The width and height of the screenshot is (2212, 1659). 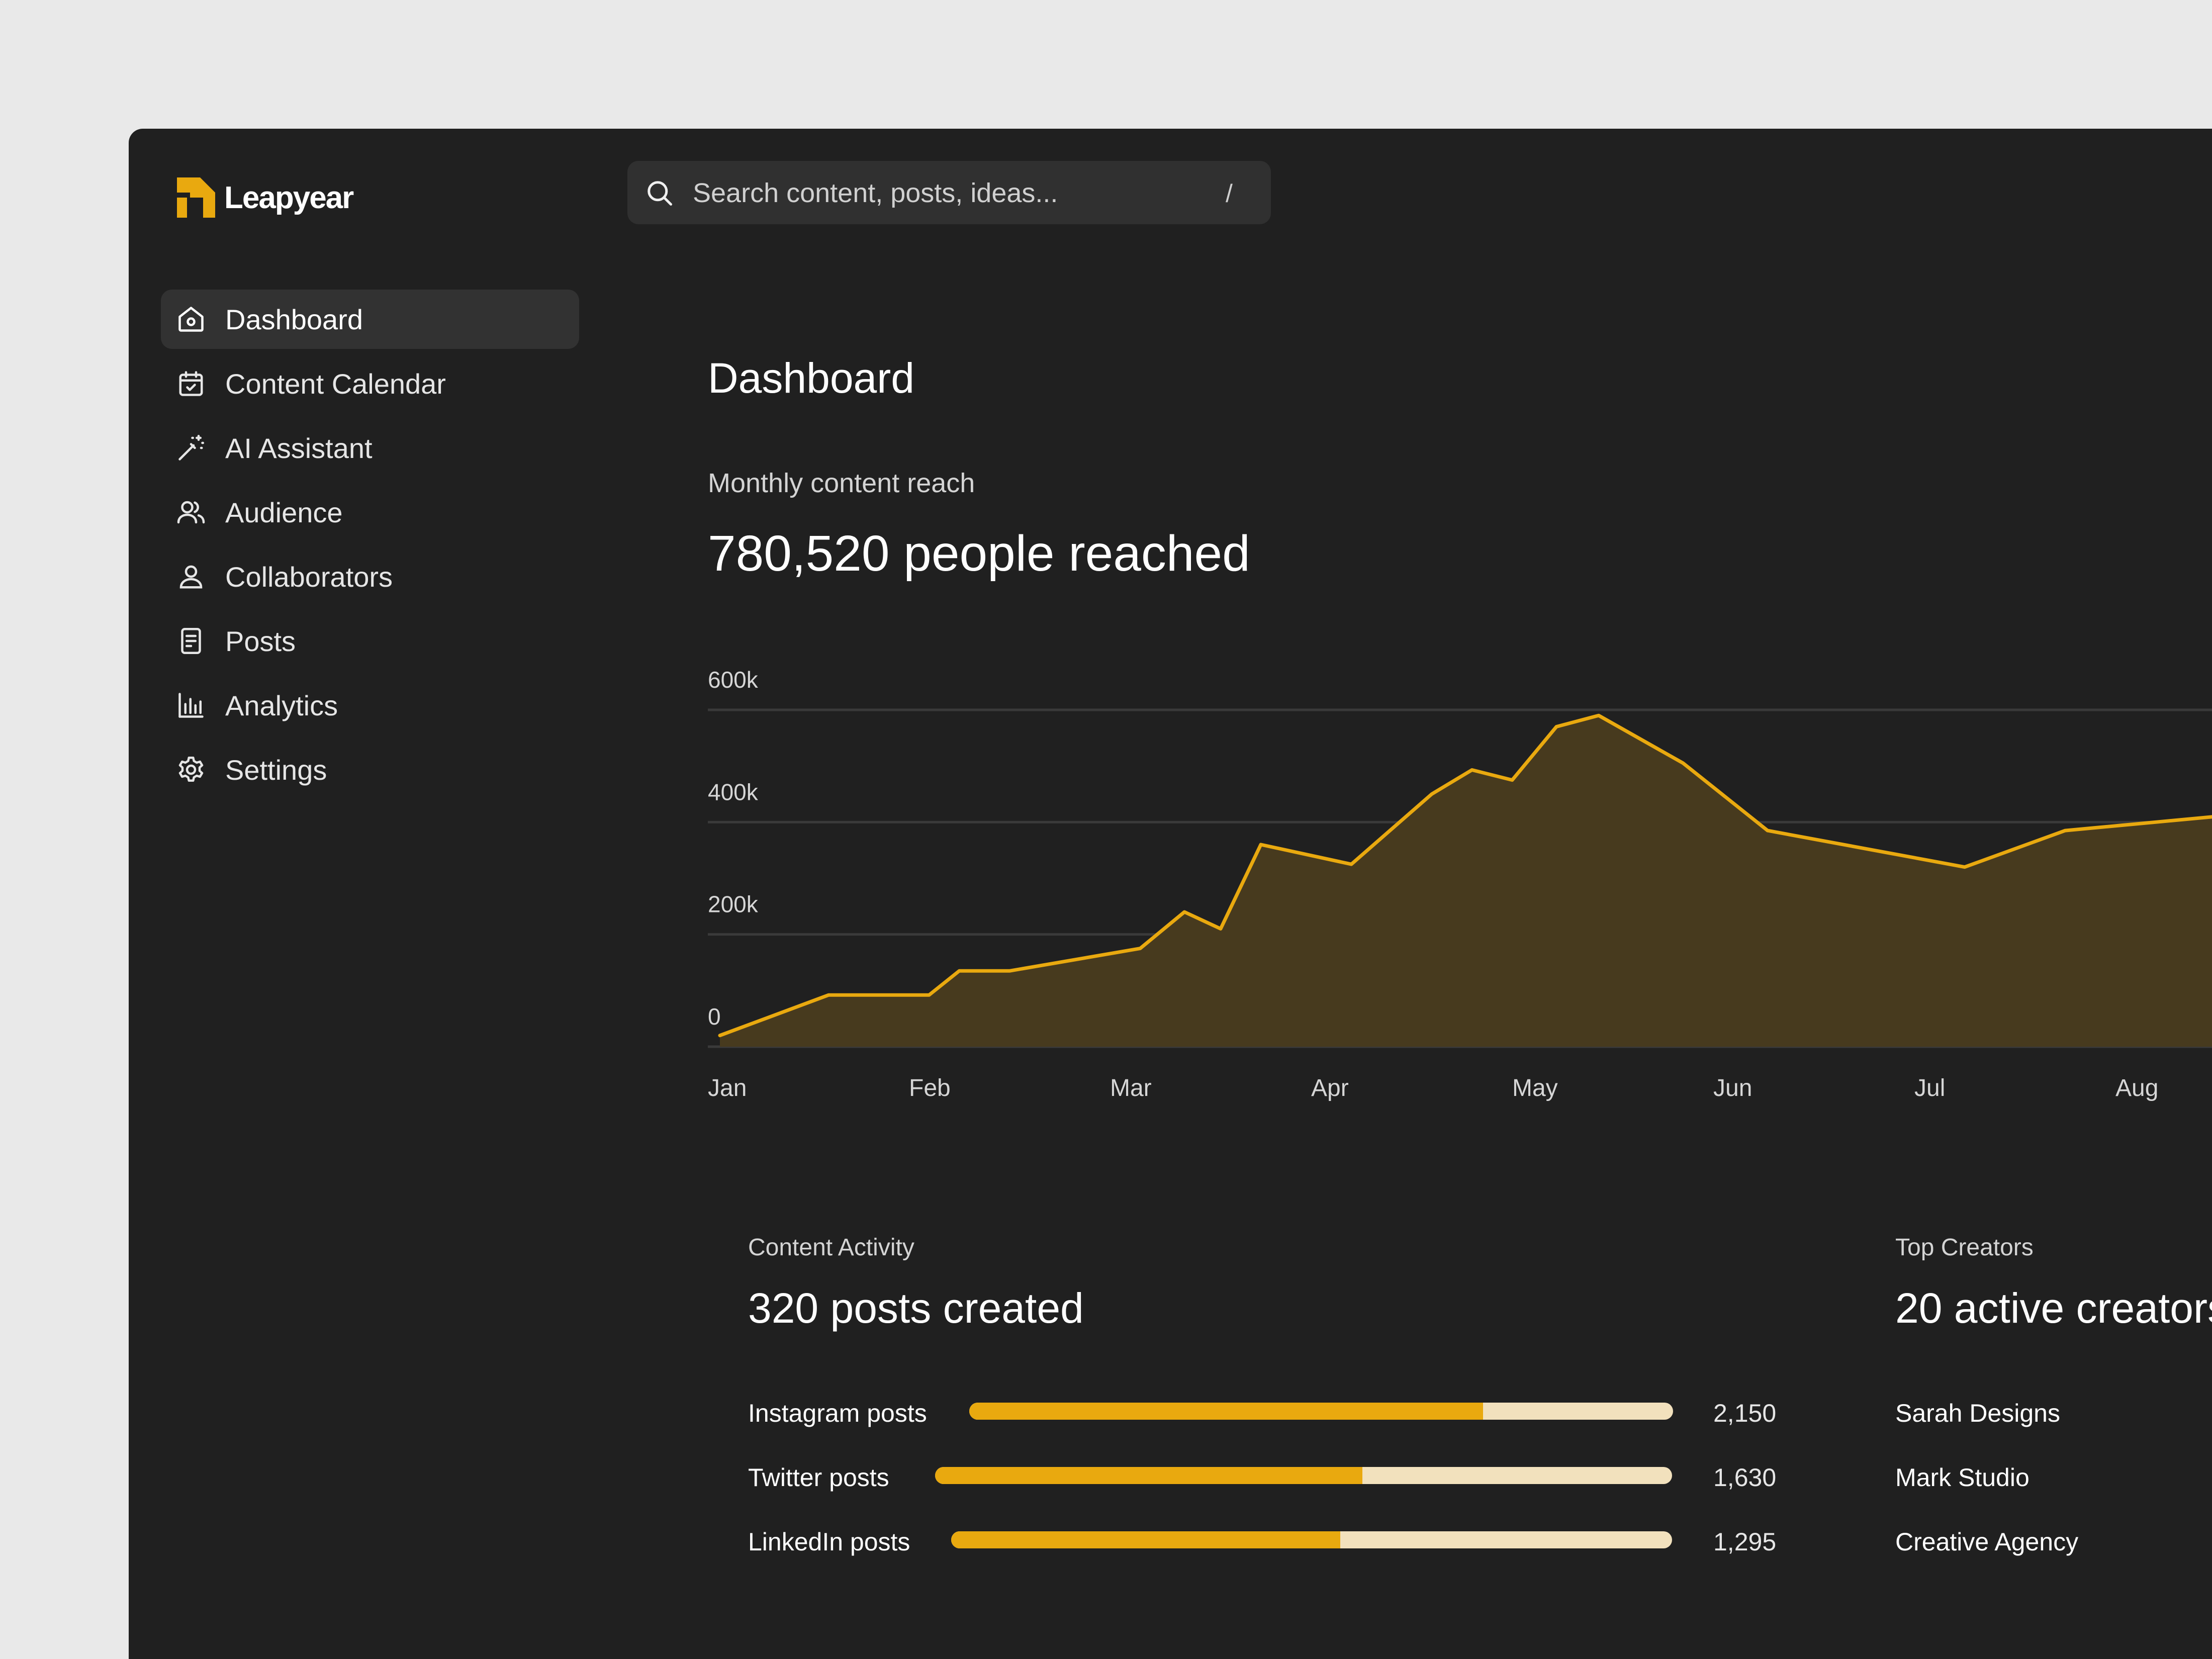 What do you see at coordinates (370, 512) in the screenshot?
I see `sidebar-item-audience: Audience` at bounding box center [370, 512].